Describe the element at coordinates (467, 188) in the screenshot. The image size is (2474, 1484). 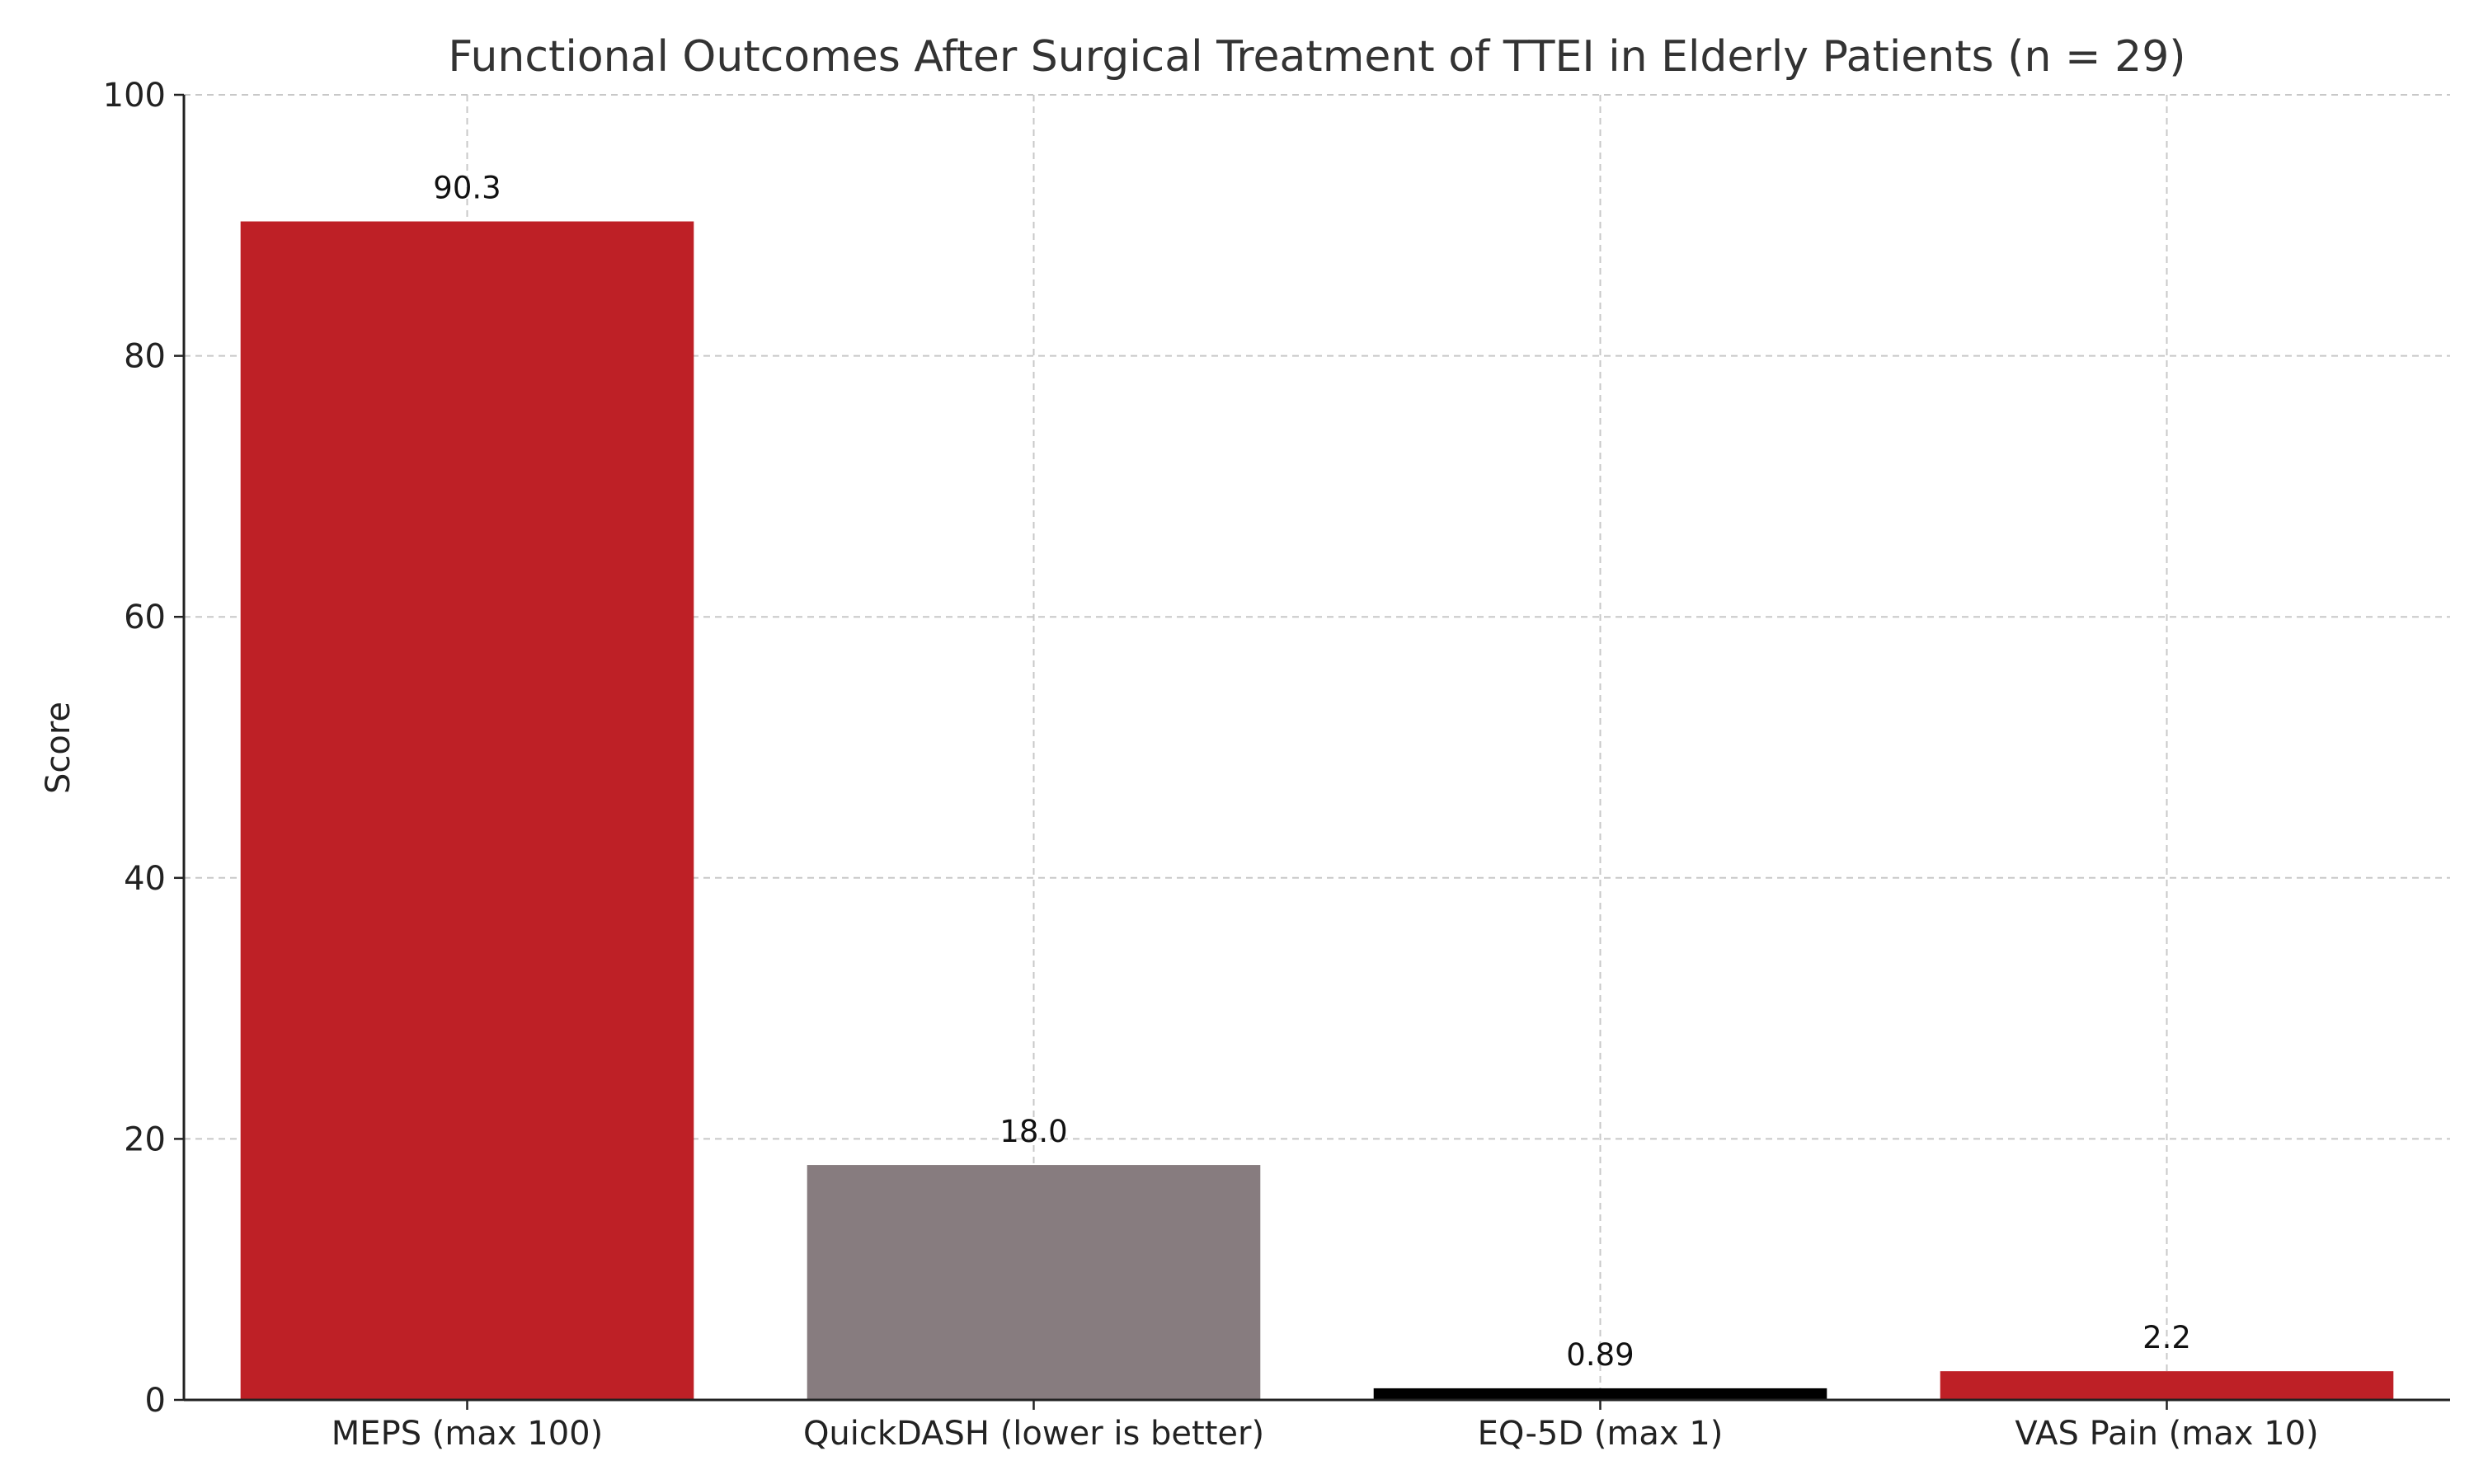
I see `bar-value-label: 90.3` at that location.